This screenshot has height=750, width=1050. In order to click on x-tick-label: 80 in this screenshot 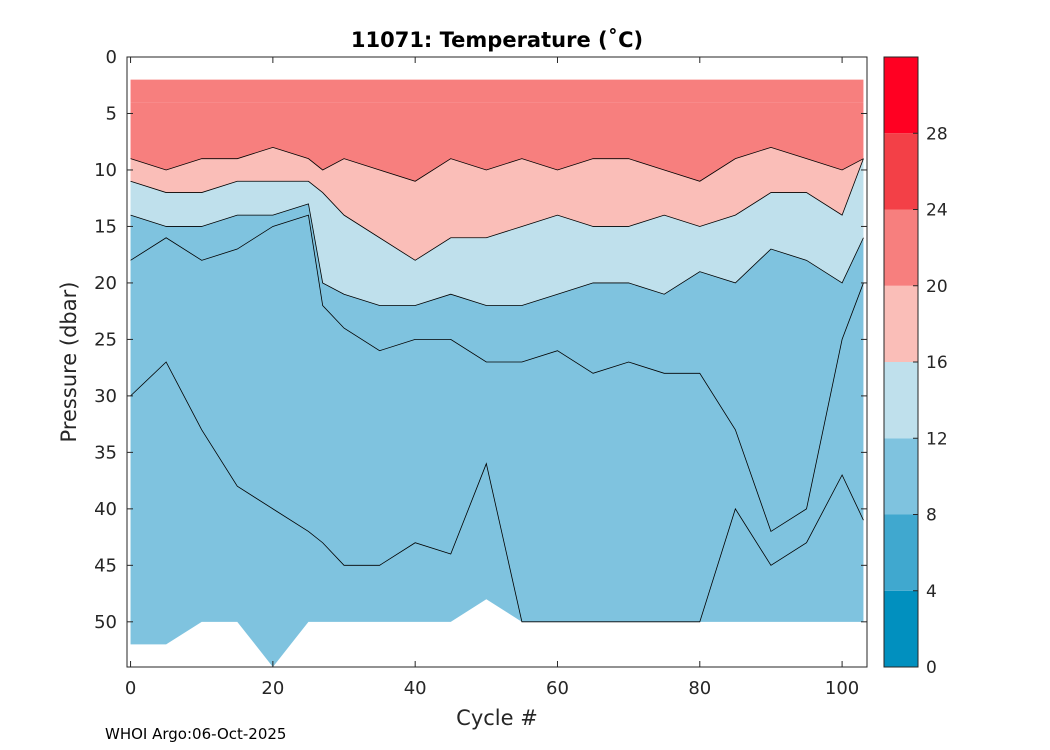, I will do `click(699, 688)`.